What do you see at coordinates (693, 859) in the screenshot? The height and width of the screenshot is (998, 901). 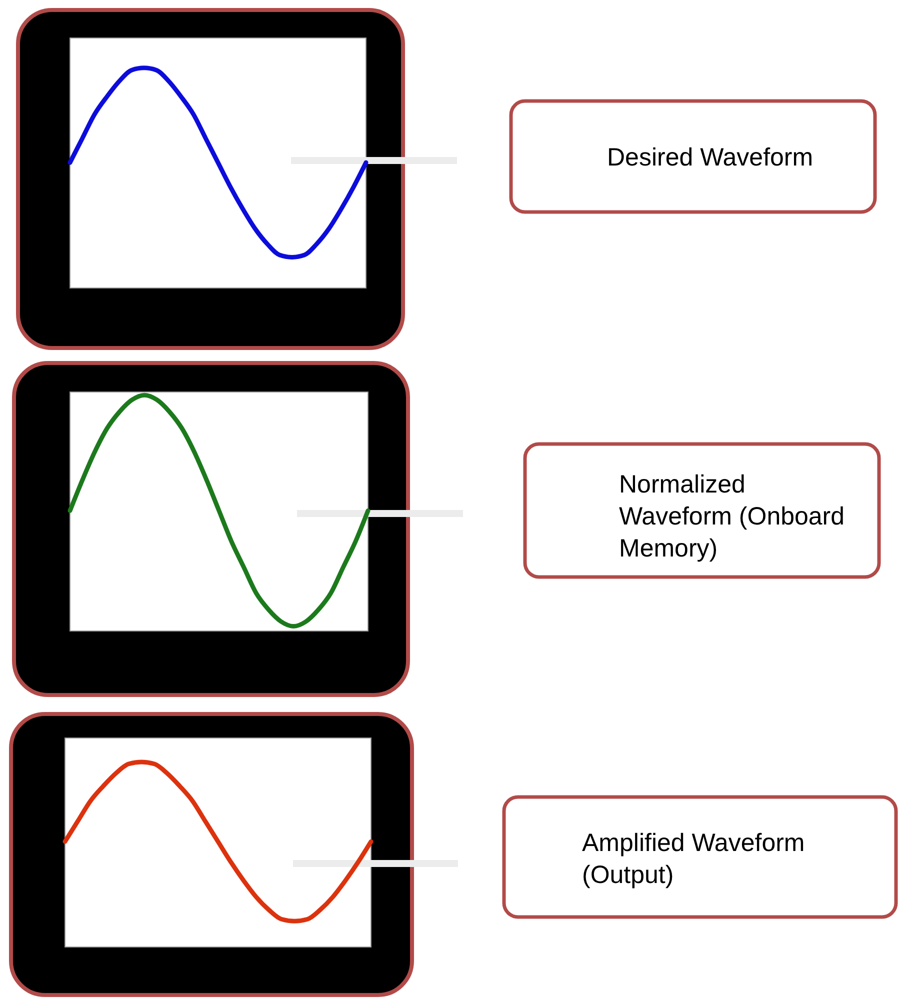 I see `text: Amplified Waveform (Output)` at bounding box center [693, 859].